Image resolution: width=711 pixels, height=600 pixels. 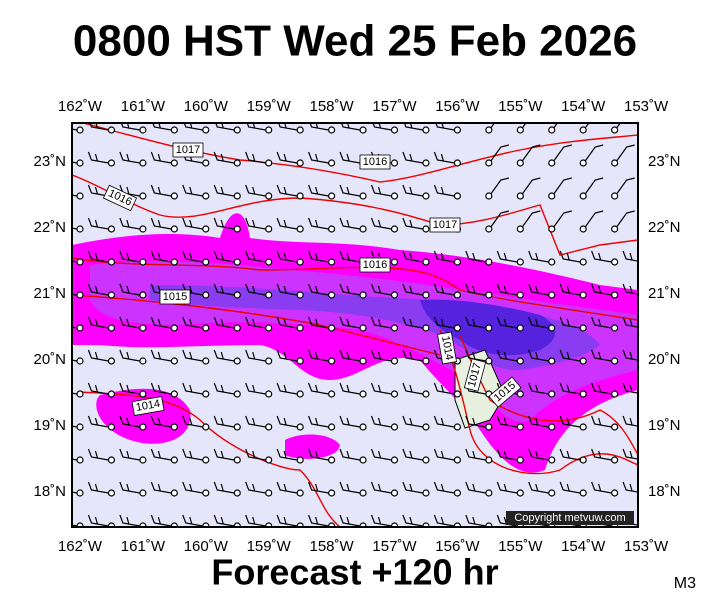 I want to click on lon-label: 155˚W, so click(x=520, y=546).